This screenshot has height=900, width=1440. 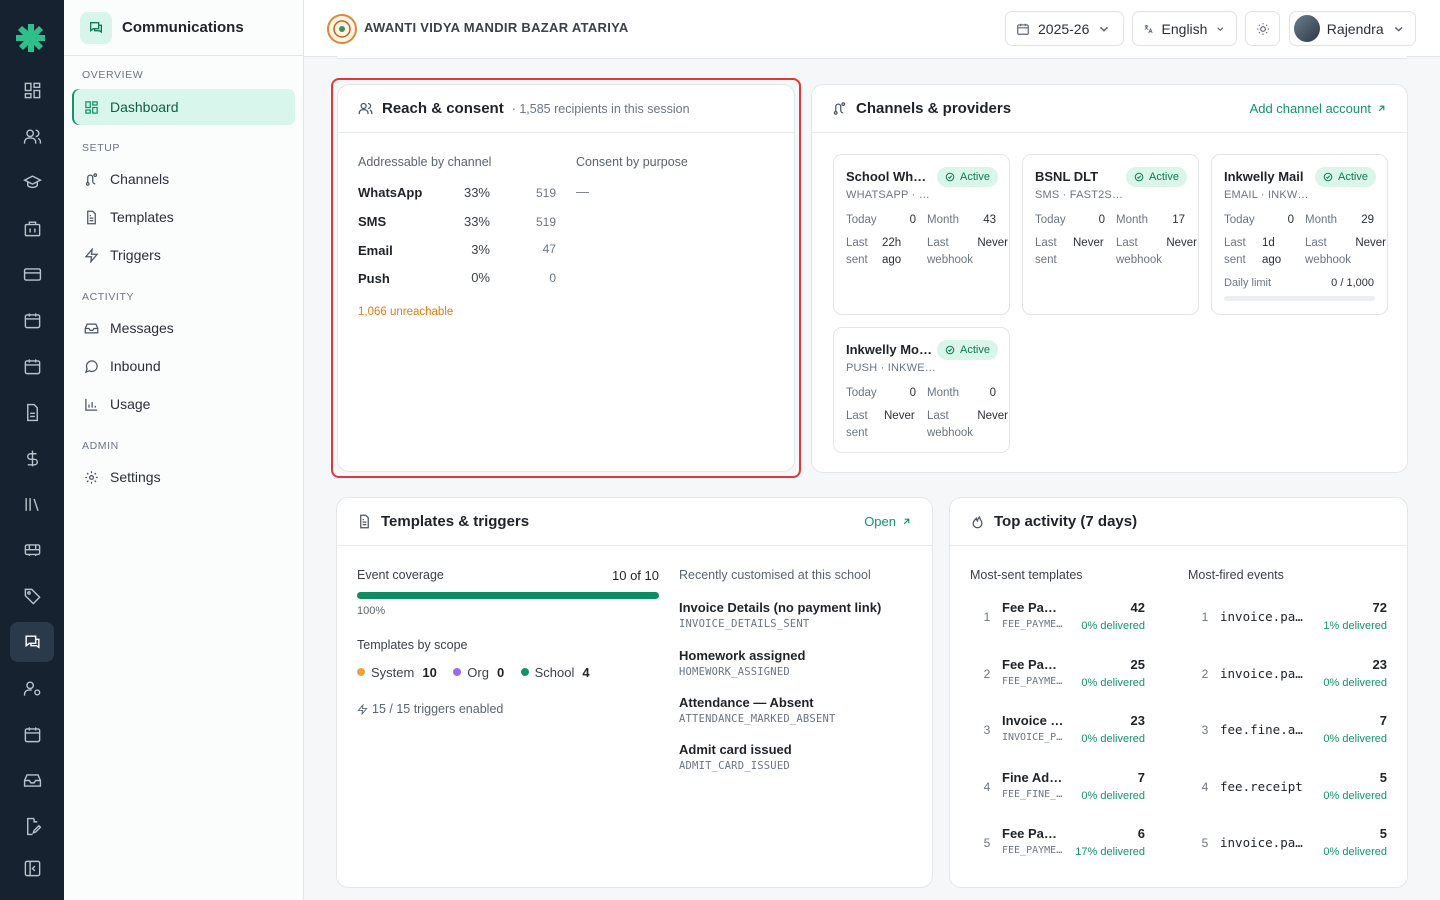 I want to click on route-icon, so click(x=839, y=108).